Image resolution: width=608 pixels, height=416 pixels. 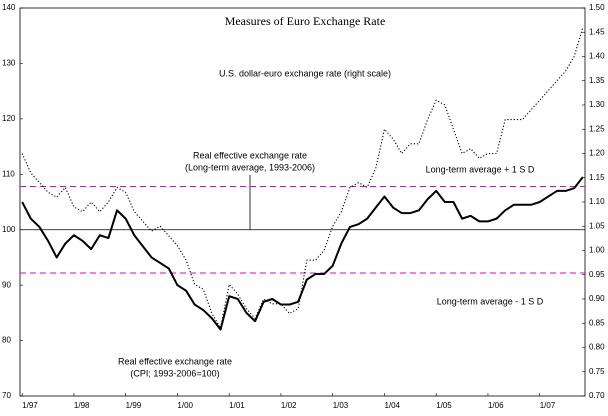 What do you see at coordinates (597, 274) in the screenshot?
I see `y2-tick-label: 0.95` at bounding box center [597, 274].